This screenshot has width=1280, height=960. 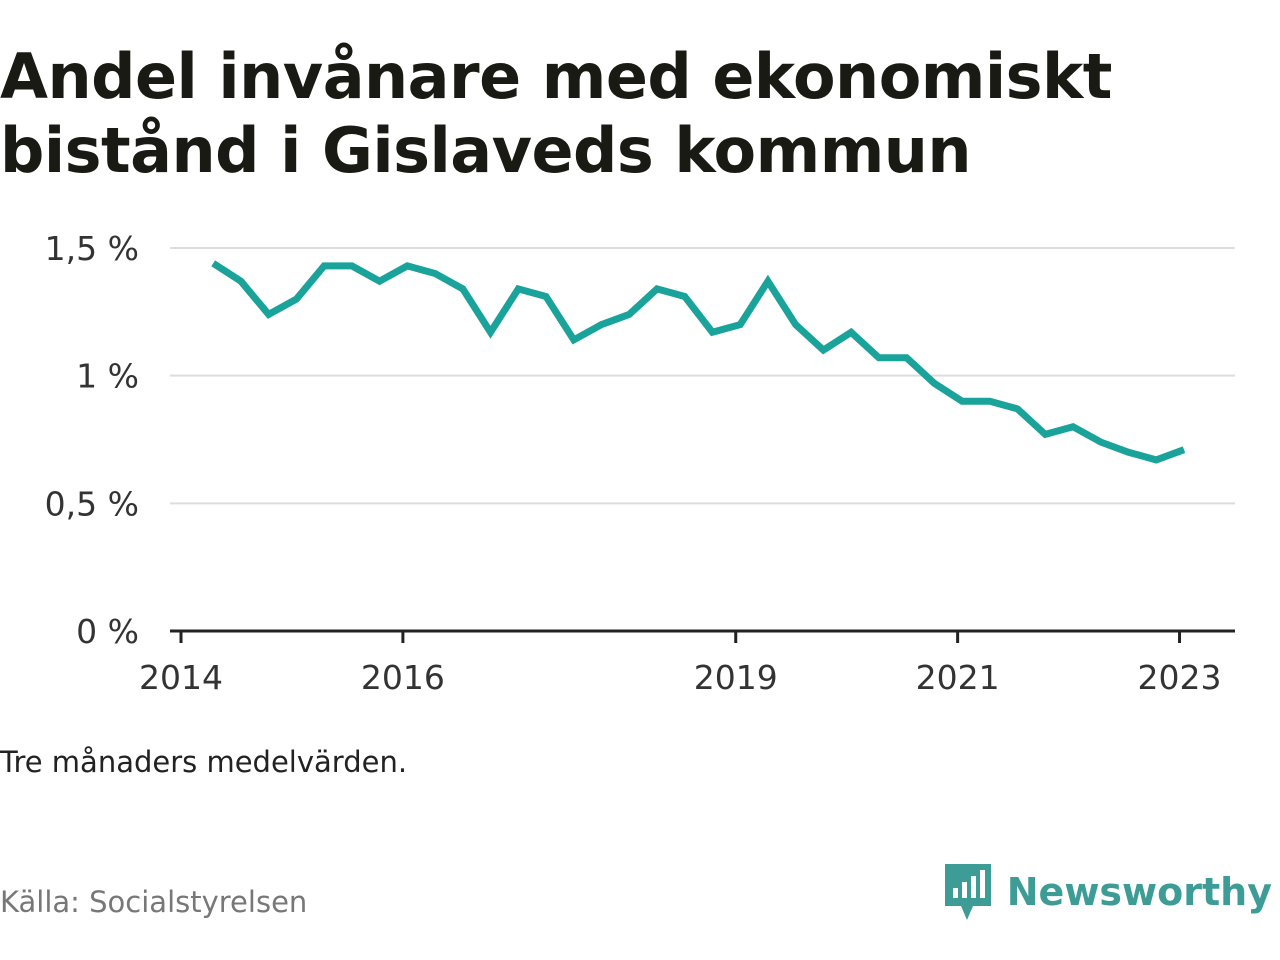 I want to click on y-axis-ticks: 0 % 0,5 % 1 % 1,5 %, so click(x=92, y=440).